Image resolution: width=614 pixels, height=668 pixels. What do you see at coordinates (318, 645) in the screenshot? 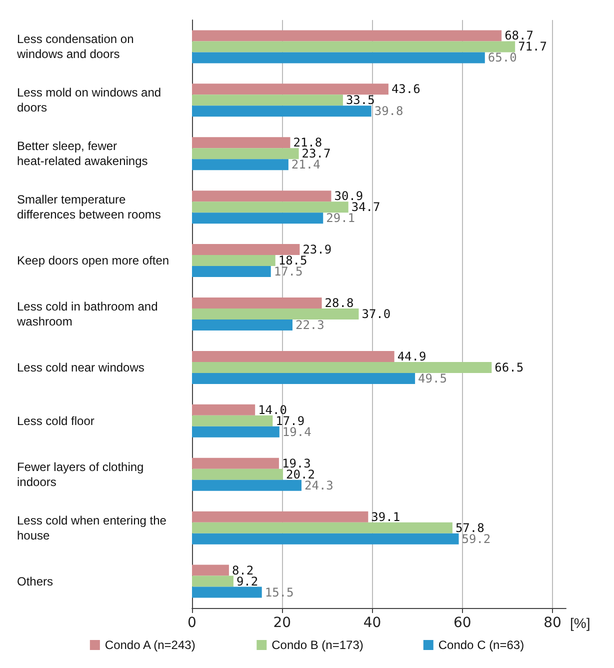
I see `legend-label: Condo B (n=173)` at bounding box center [318, 645].